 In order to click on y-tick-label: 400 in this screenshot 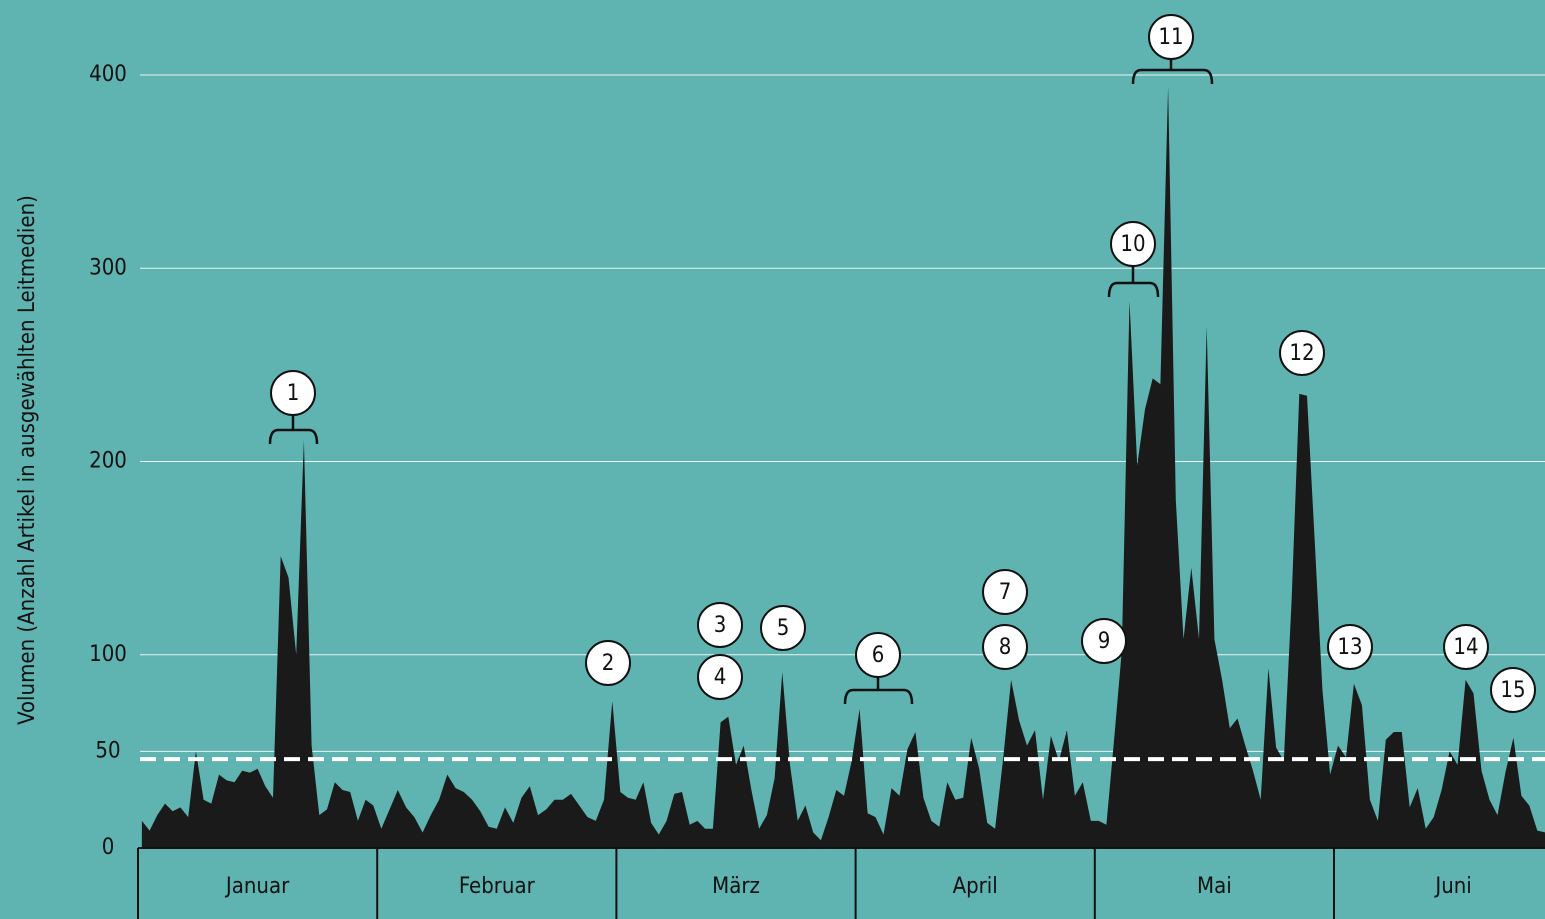, I will do `click(108, 74)`.